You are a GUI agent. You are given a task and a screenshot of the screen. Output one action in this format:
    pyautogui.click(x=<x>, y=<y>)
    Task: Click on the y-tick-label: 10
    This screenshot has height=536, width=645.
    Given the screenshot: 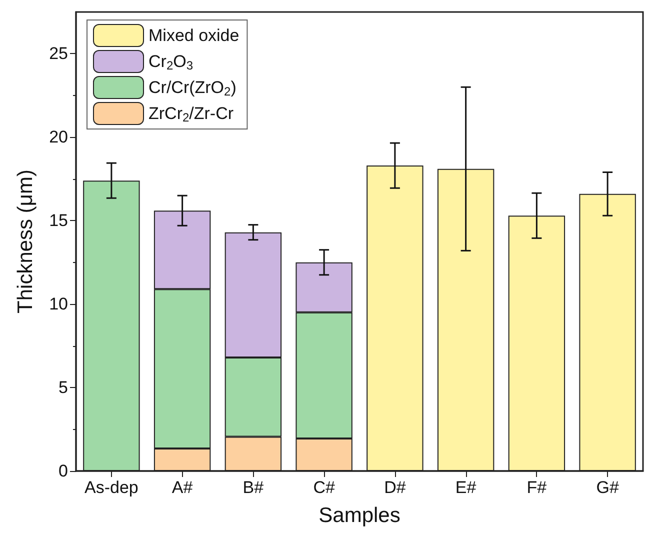 What is the action you would take?
    pyautogui.click(x=58, y=304)
    